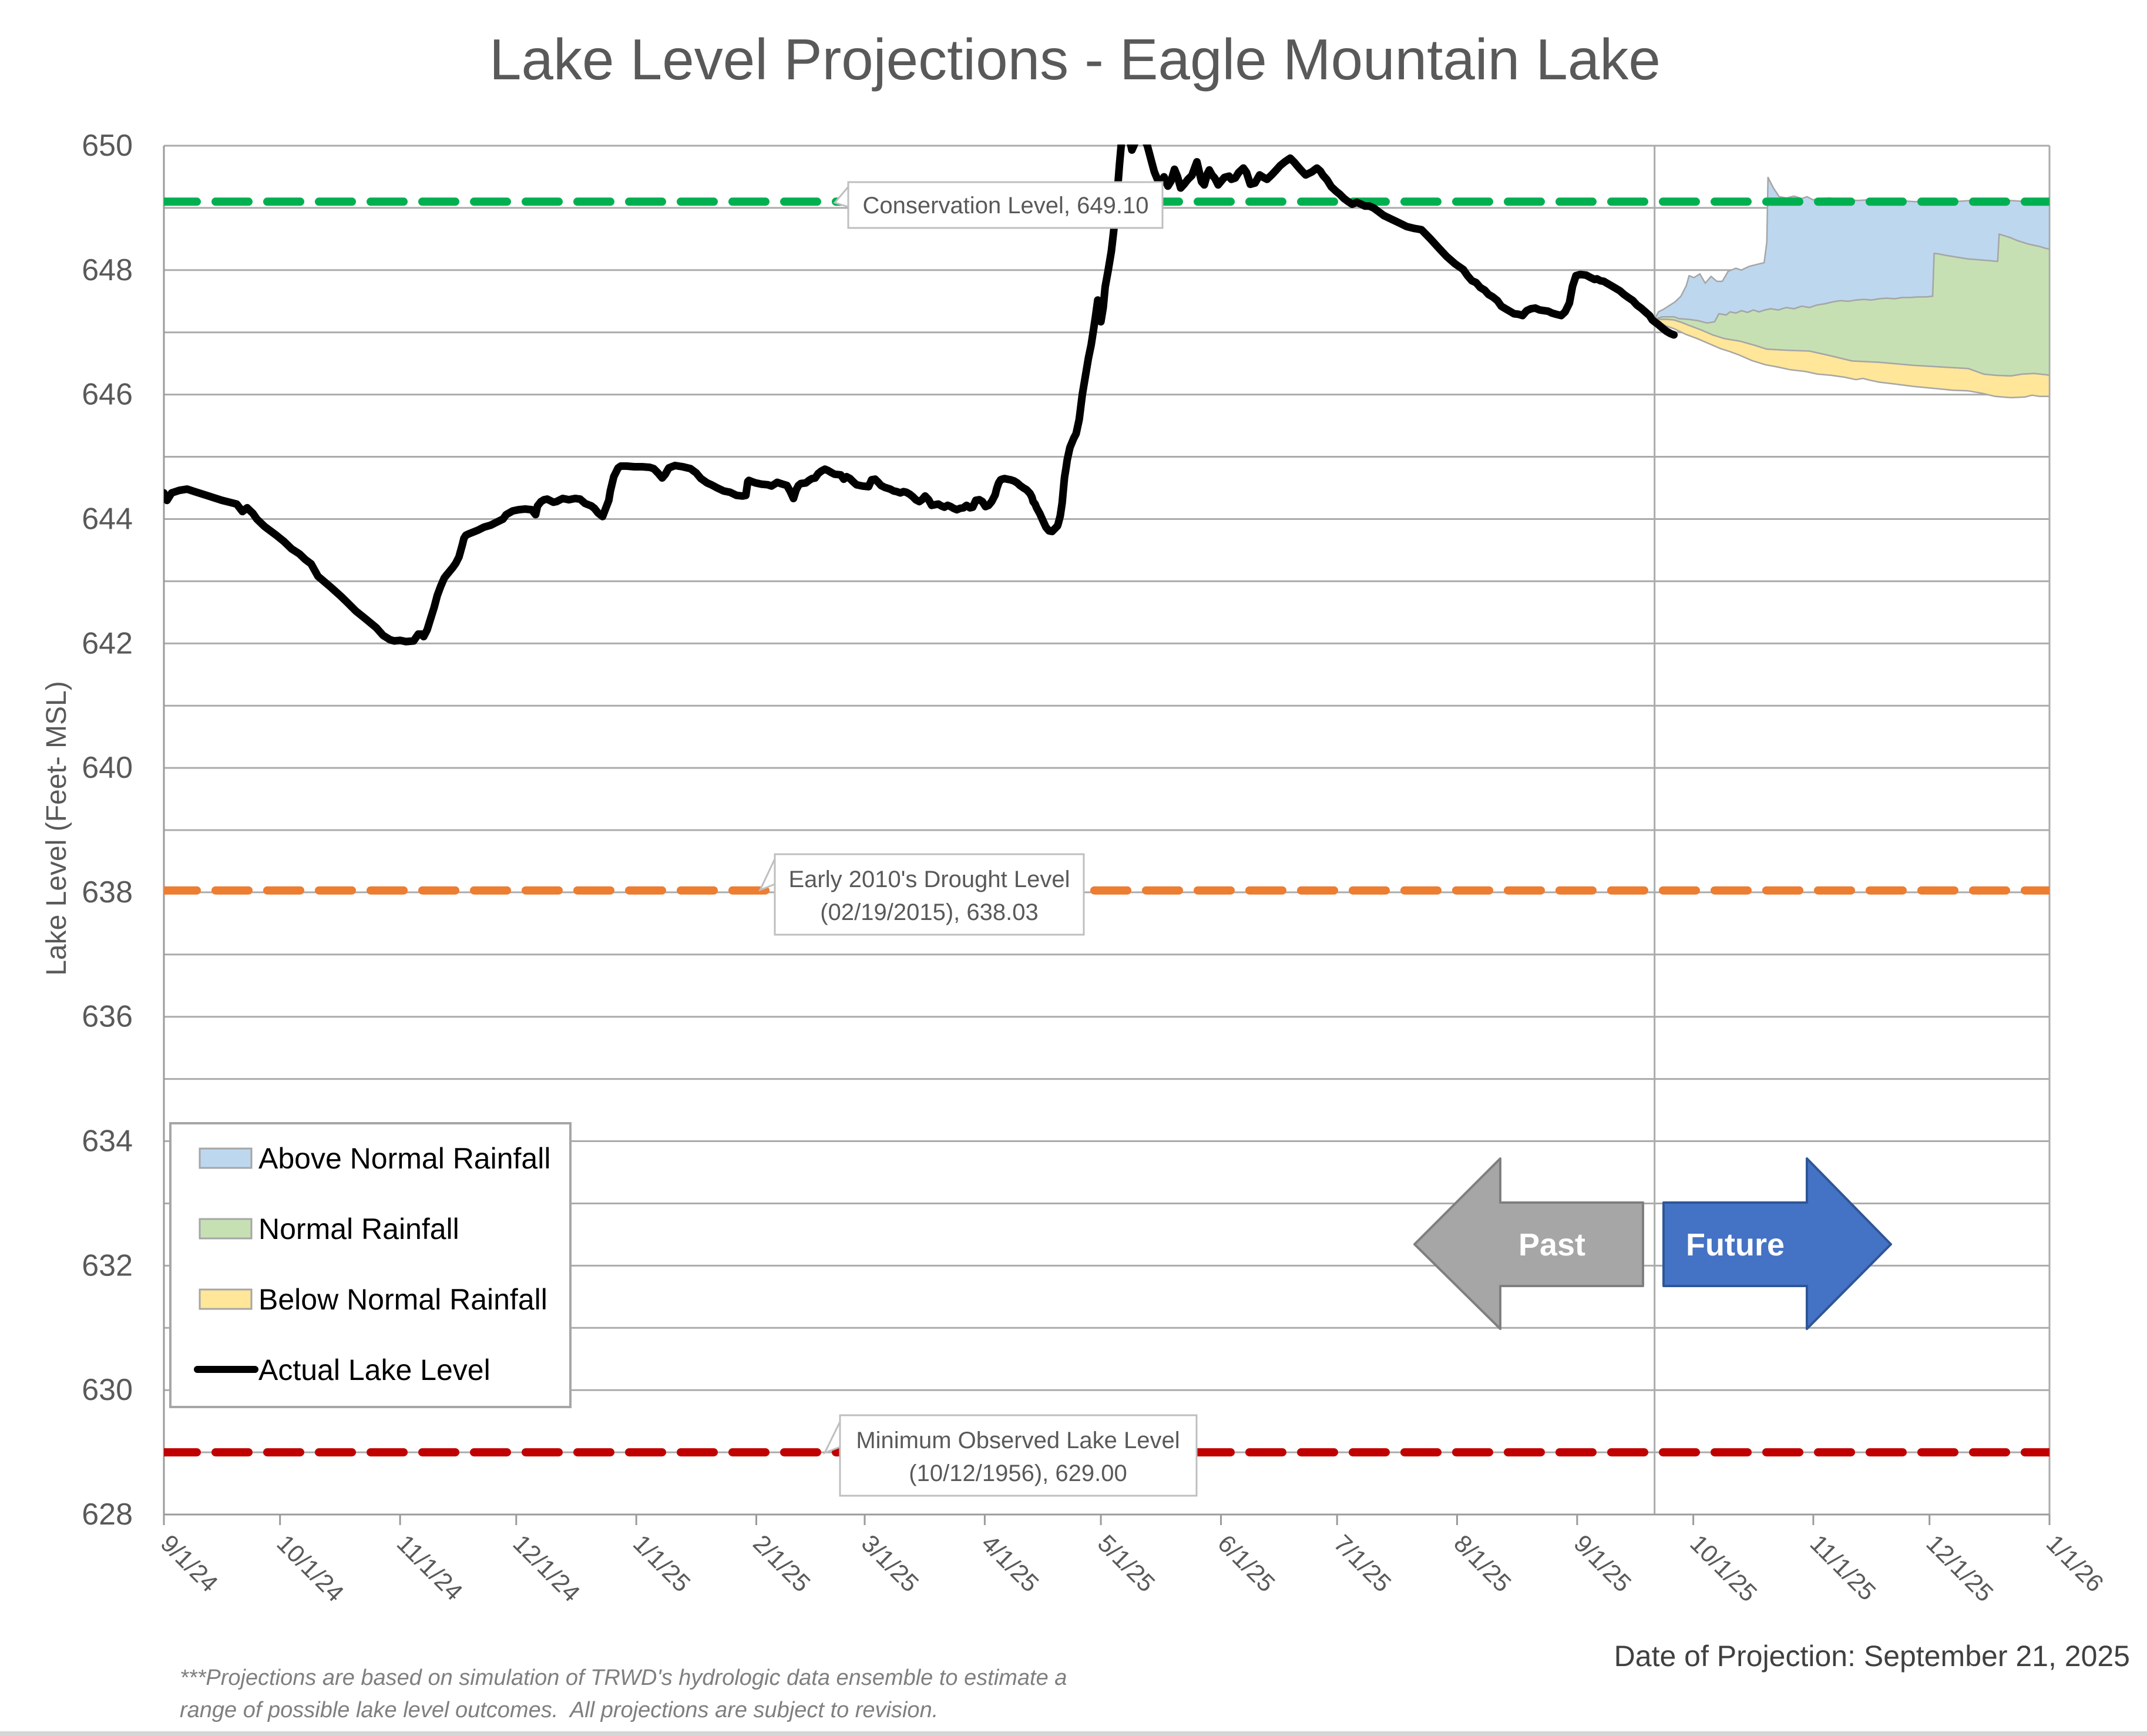 This screenshot has width=2147, height=1736. Describe the element at coordinates (107, 519) in the screenshot. I see `svg-text: 644` at that location.